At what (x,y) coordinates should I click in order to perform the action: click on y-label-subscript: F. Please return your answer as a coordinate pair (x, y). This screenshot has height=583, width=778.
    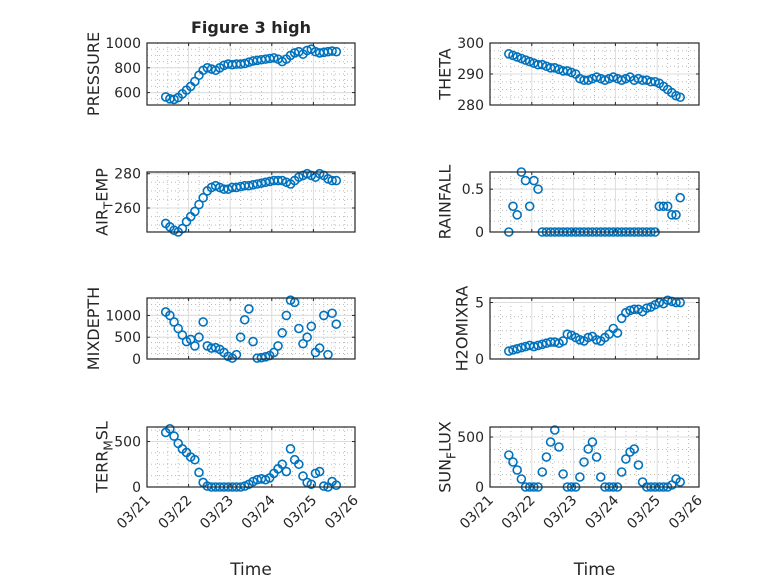
    Looking at the image, I should click on (452, 455).